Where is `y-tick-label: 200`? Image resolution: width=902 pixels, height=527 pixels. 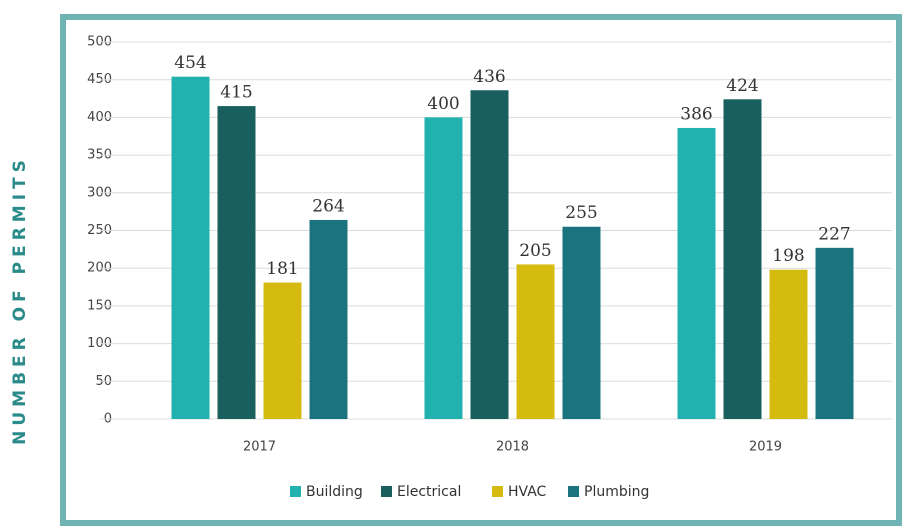 y-tick-label: 200 is located at coordinates (99, 268).